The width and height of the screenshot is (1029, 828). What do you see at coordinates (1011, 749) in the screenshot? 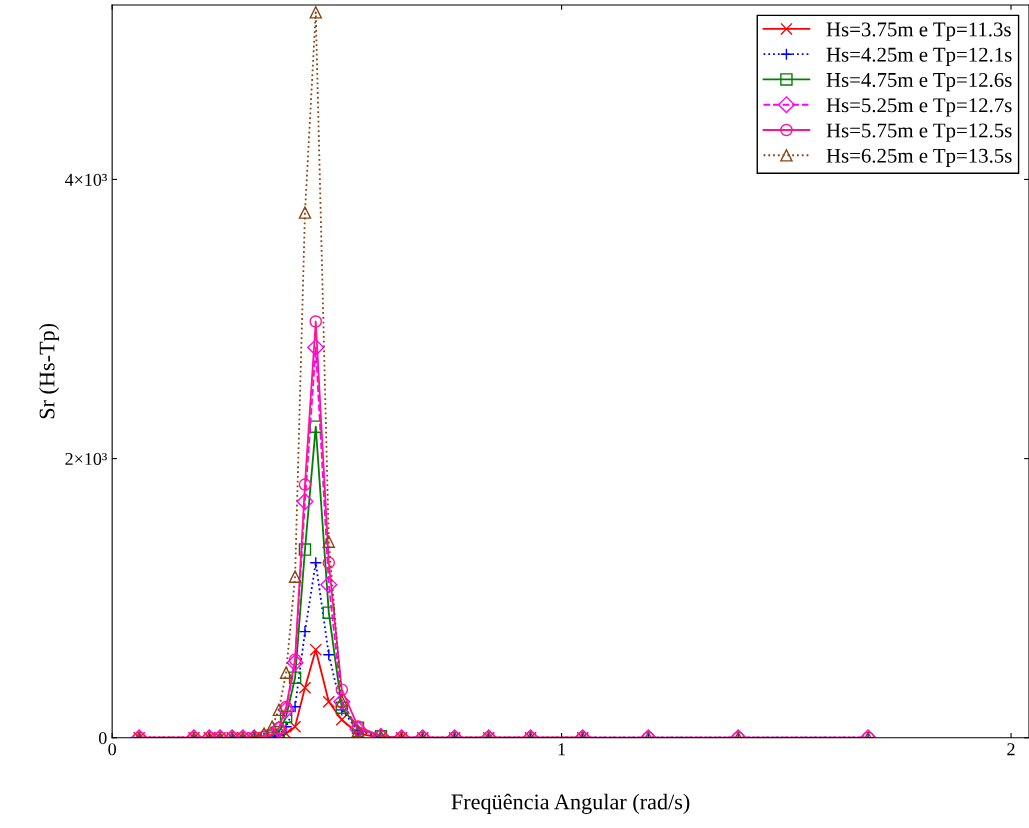
I see `x-tick-label: 2` at bounding box center [1011, 749].